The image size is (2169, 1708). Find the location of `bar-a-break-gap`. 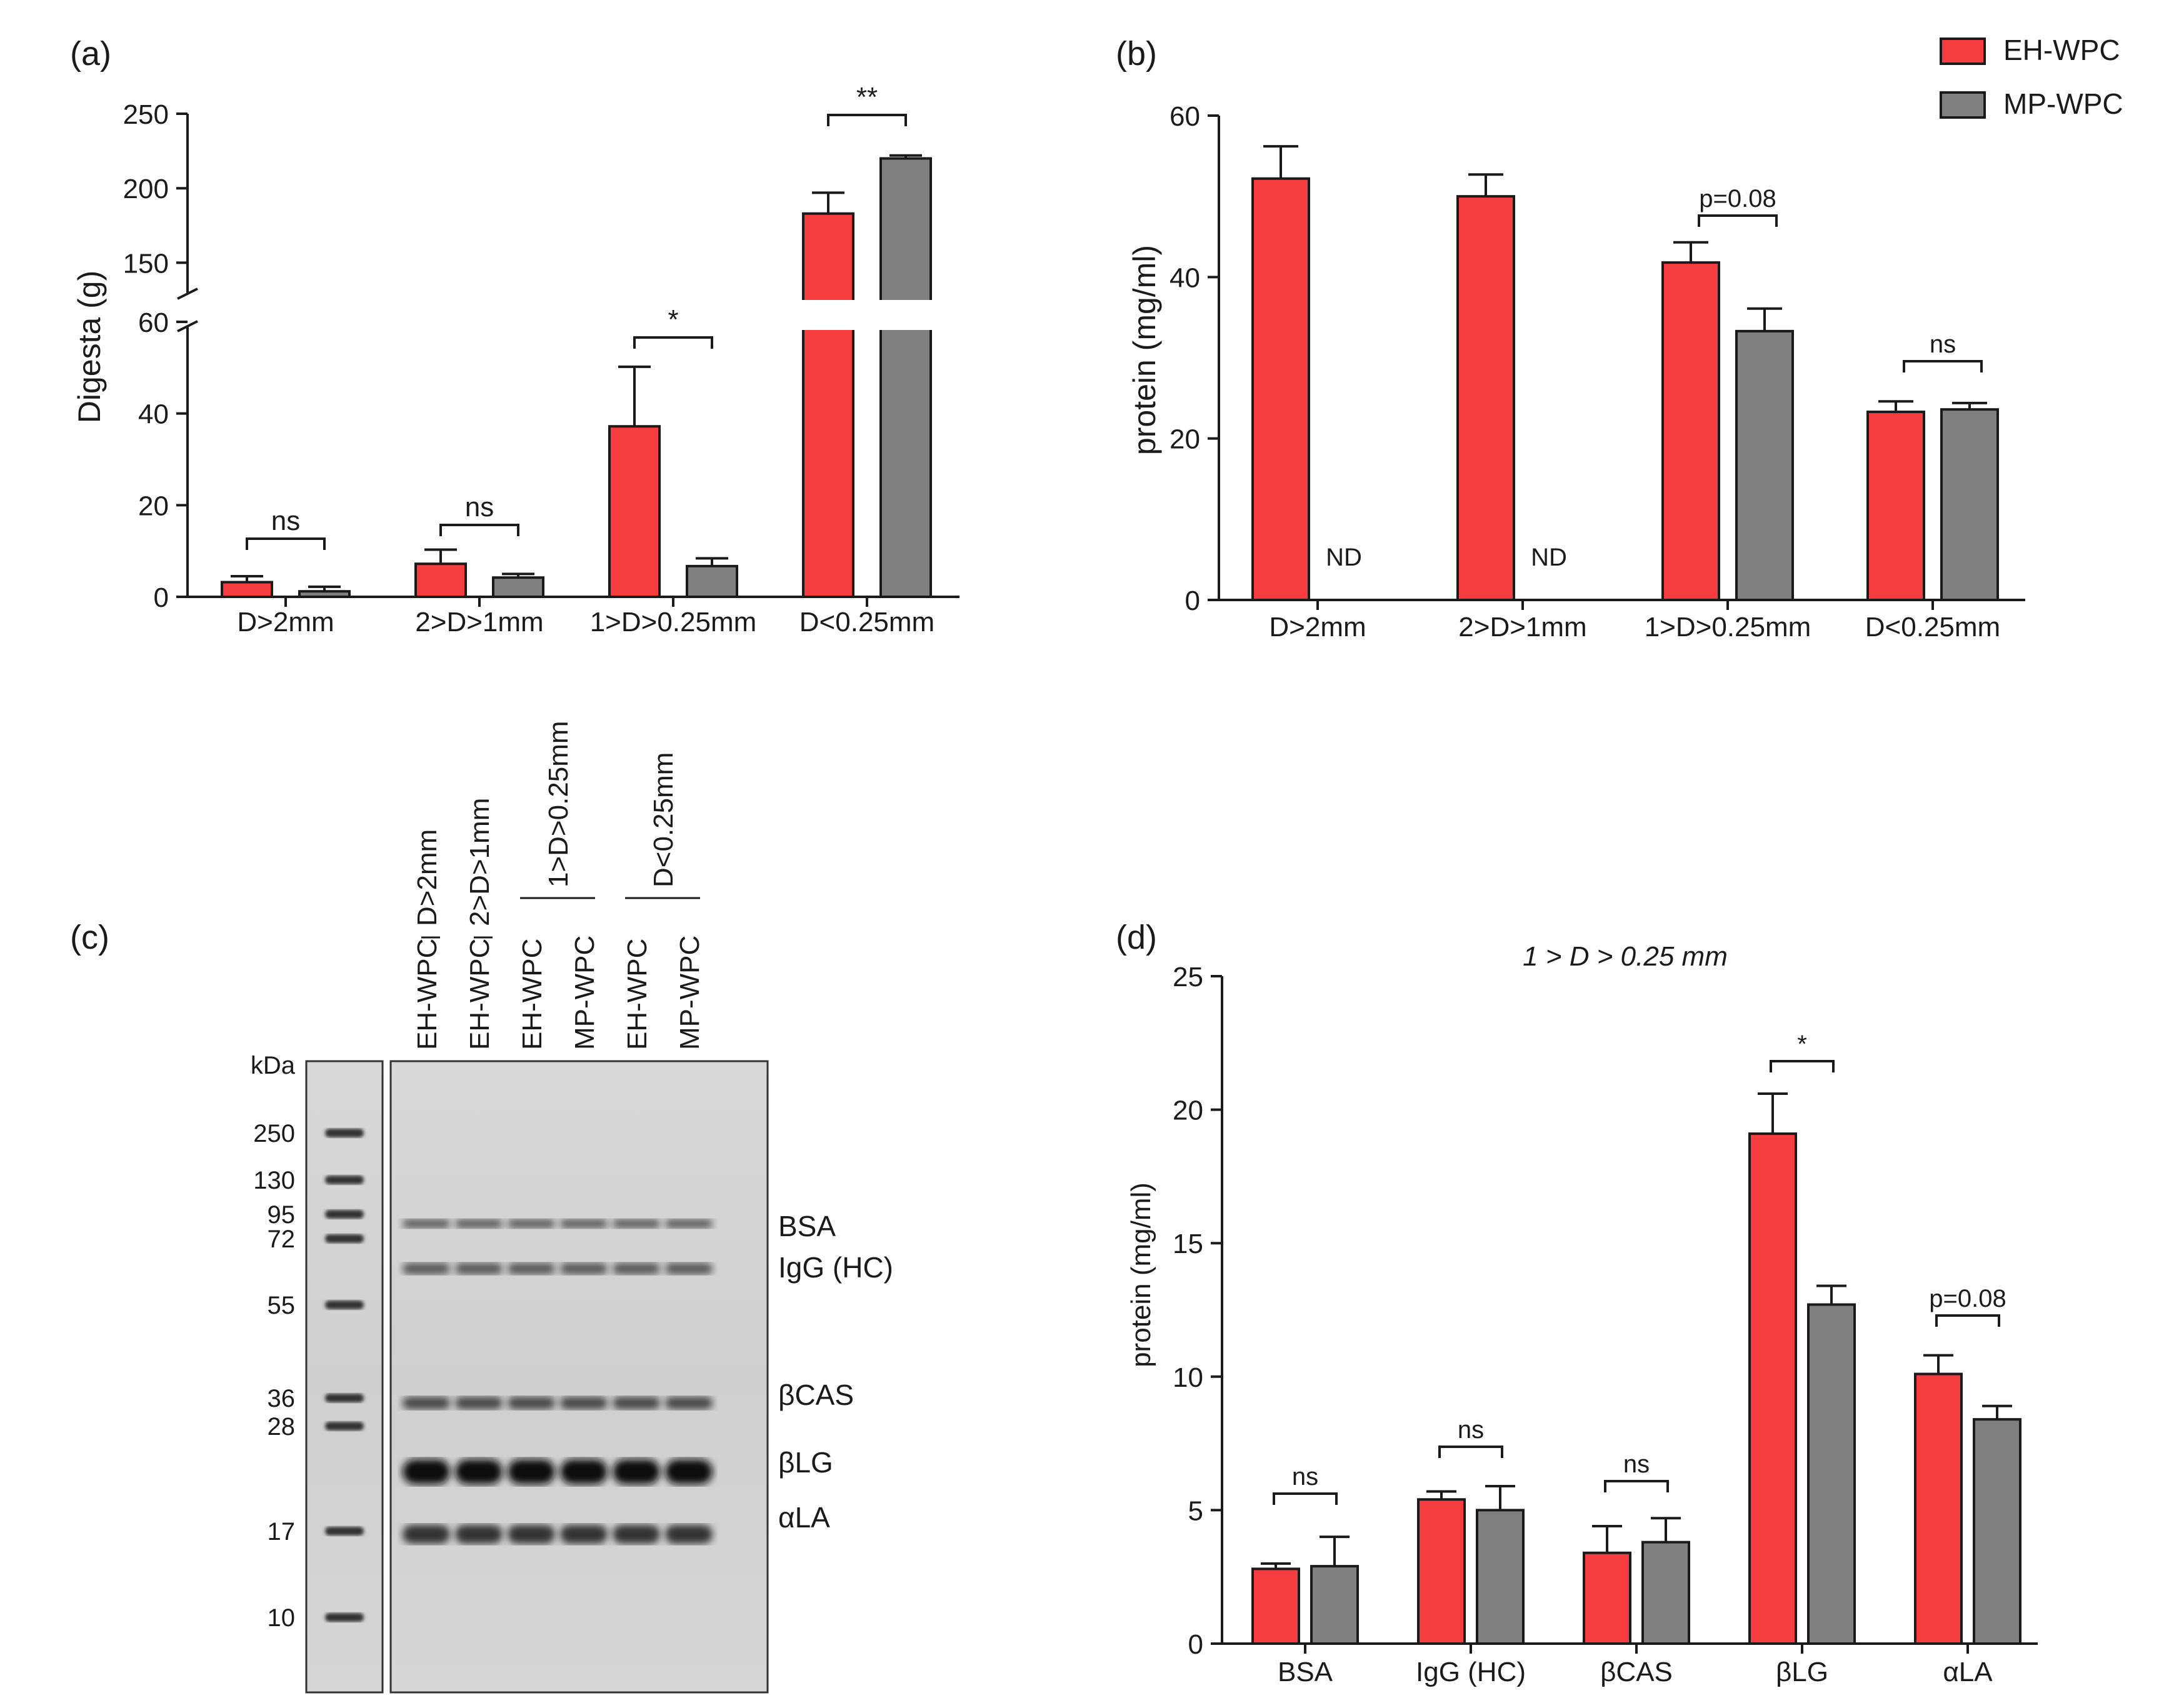

bar-a-break-gap is located at coordinates (828, 315).